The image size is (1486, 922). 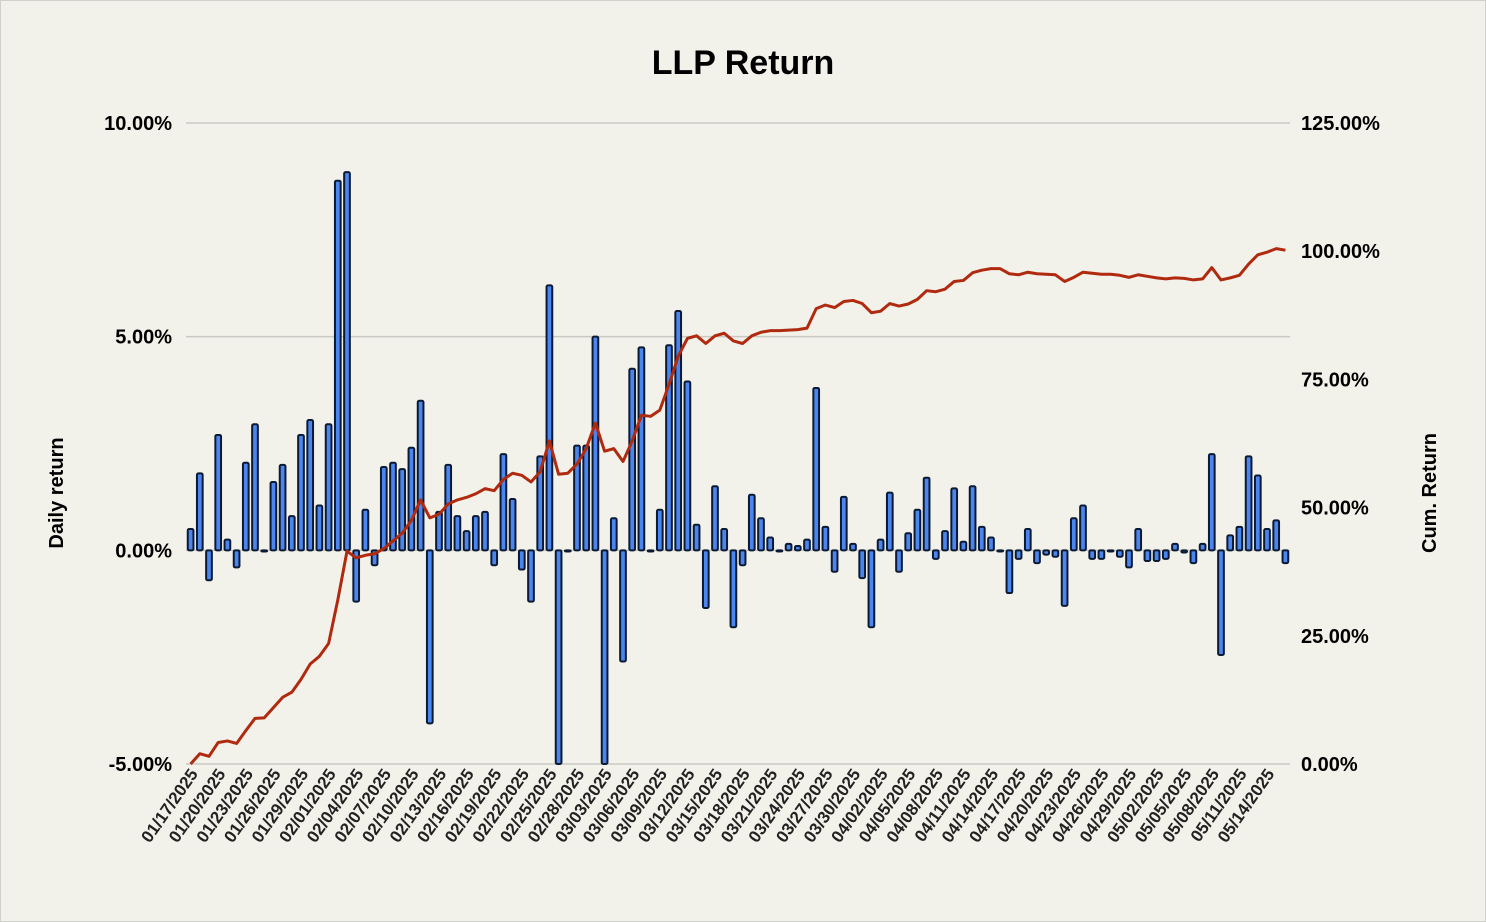 I want to click on y2-tick-label-3: 50.00%, so click(x=1335, y=509).